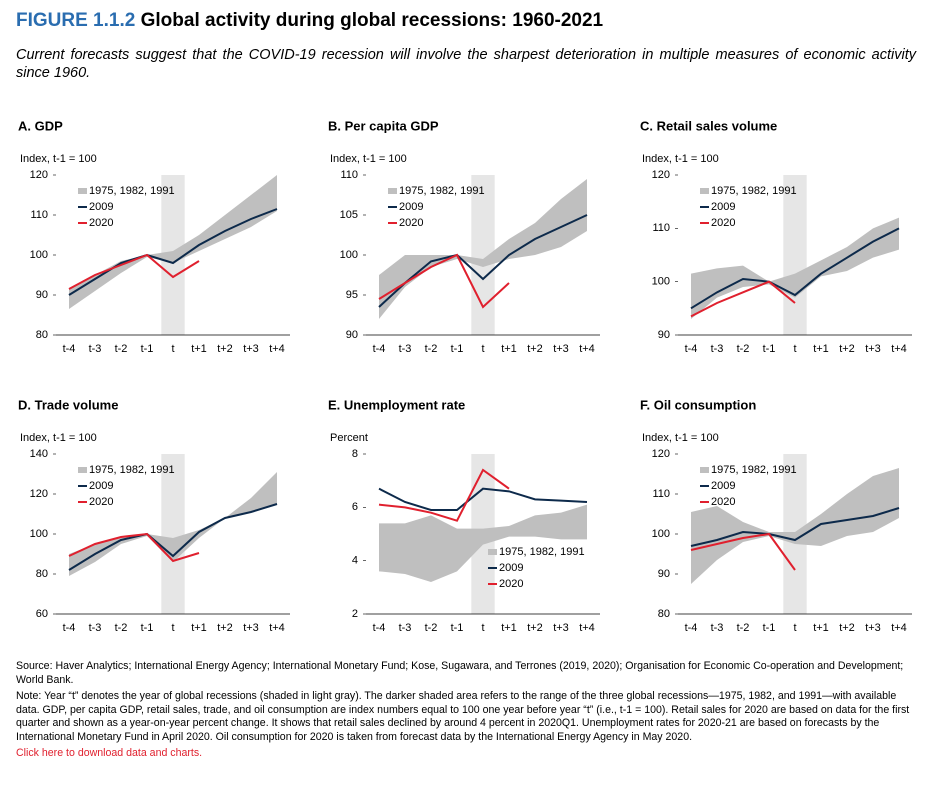 This screenshot has height=798, width=939. I want to click on panel-title: F. Oil consumption, so click(698, 404).